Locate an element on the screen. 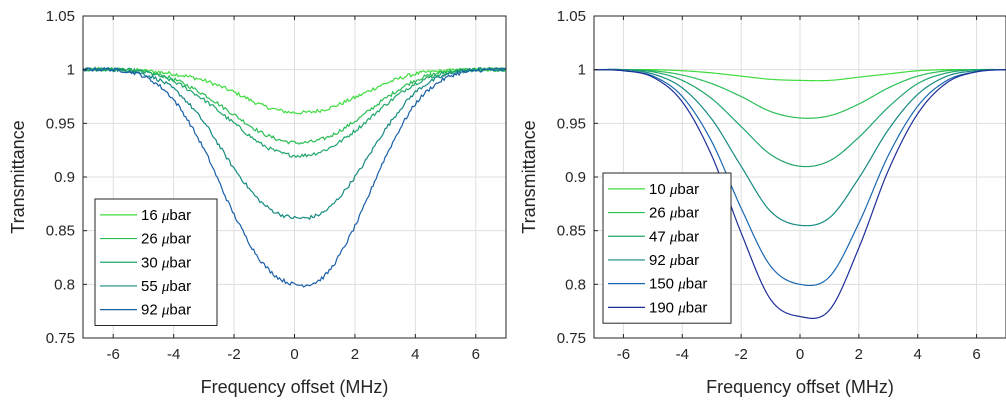 Image resolution: width=1006 pixels, height=404 pixels. legend-label: 47 μbar is located at coordinates (674, 236).